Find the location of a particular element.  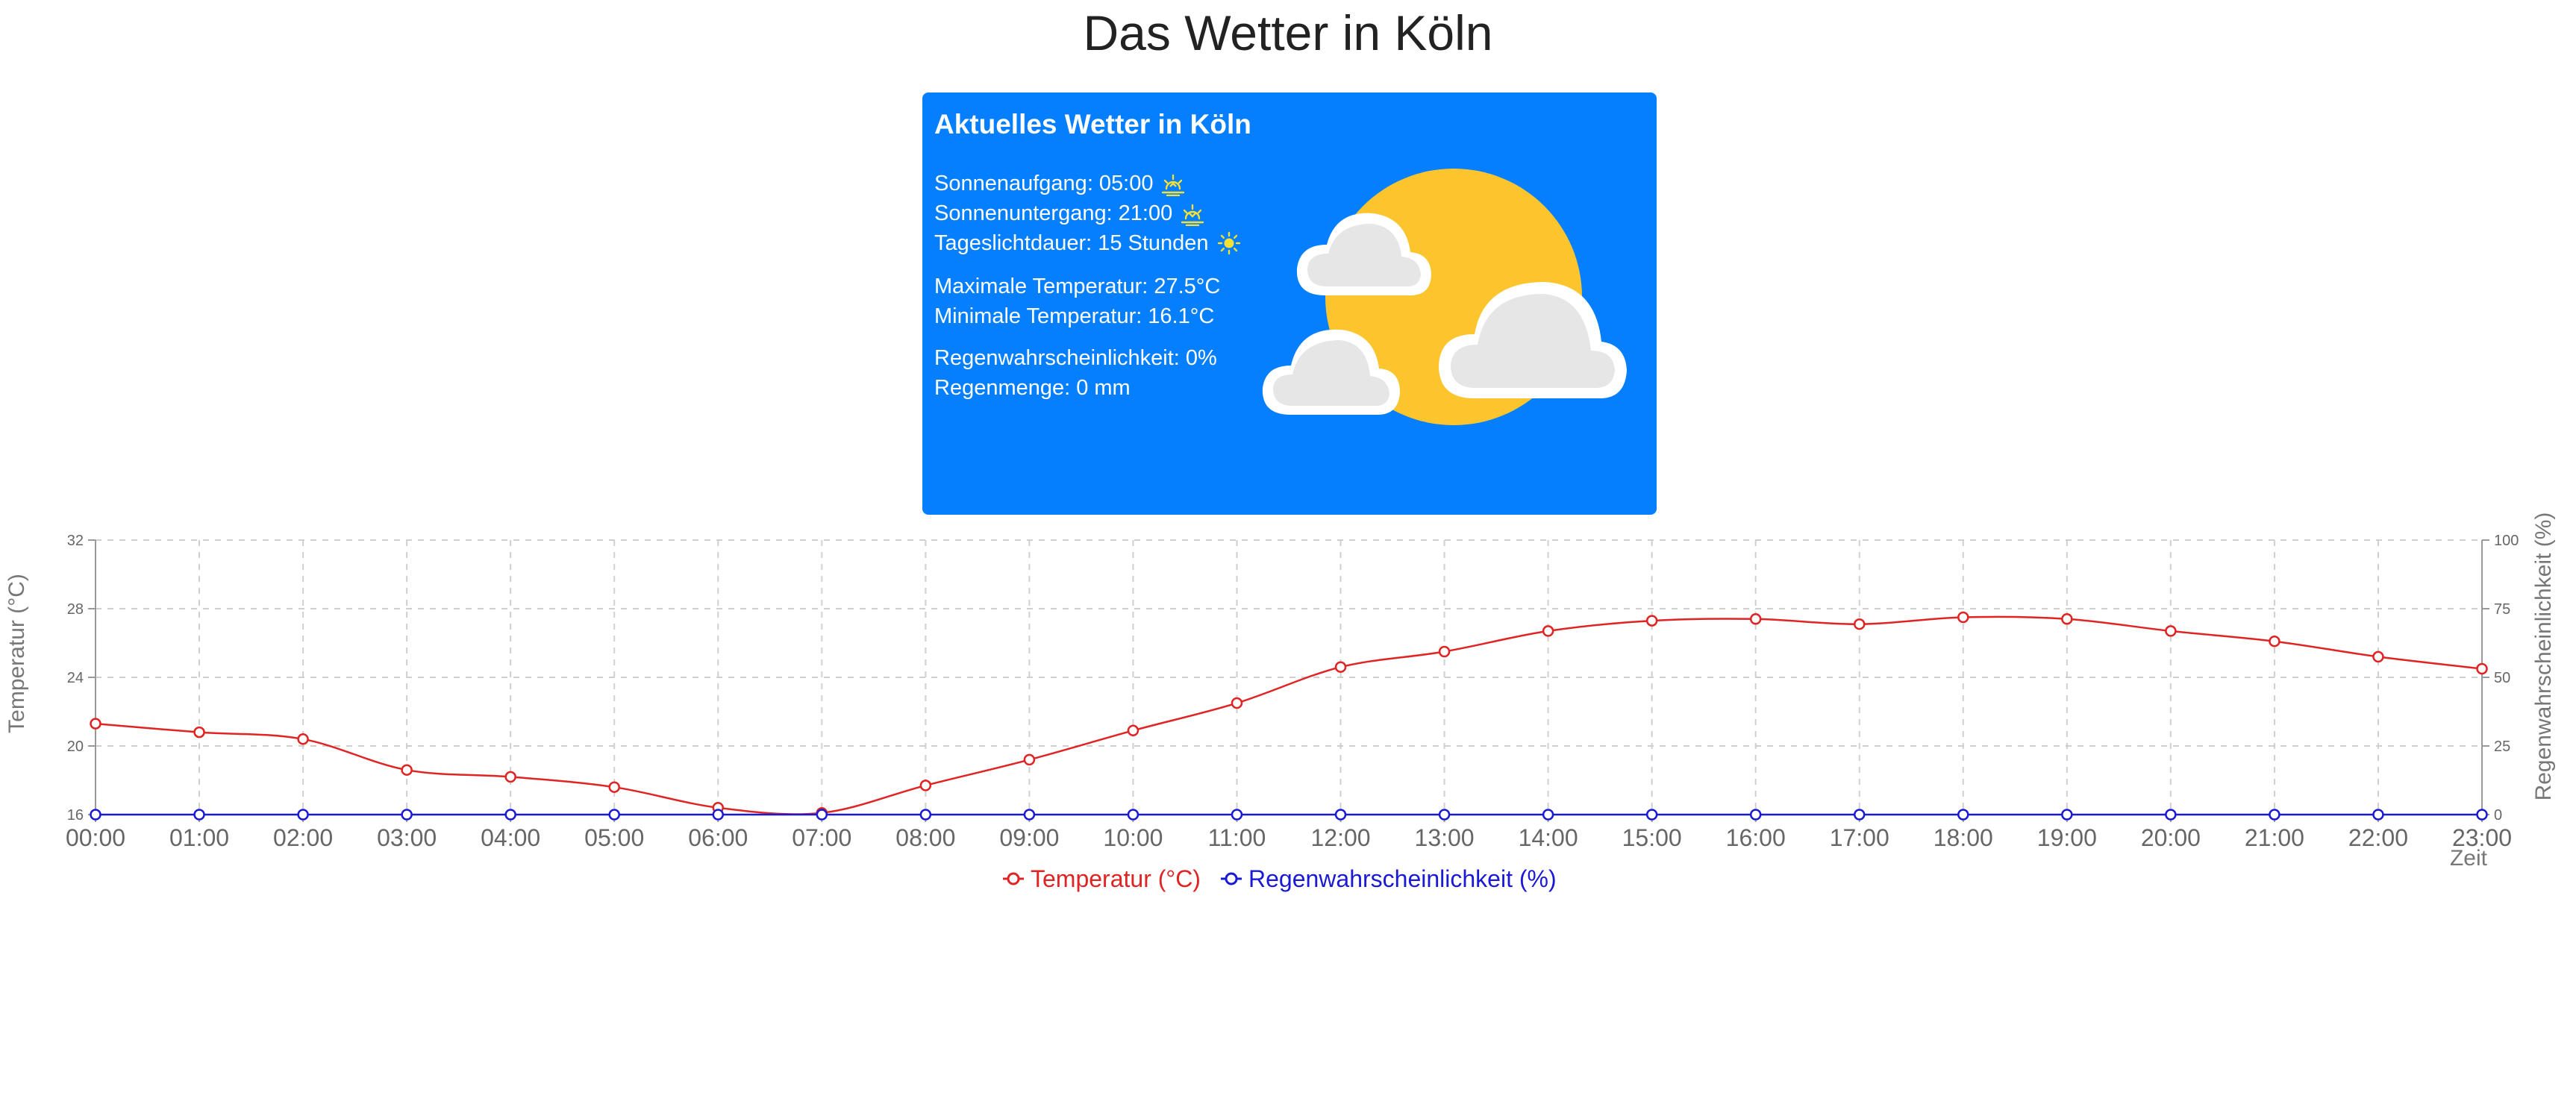

x-tick-label: 17:00 is located at coordinates (1859, 837).